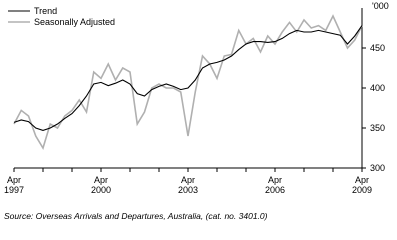 This screenshot has width=397, height=240. What do you see at coordinates (188, 185) in the screenshot?
I see `x-tick-label: Apr 2003` at bounding box center [188, 185].